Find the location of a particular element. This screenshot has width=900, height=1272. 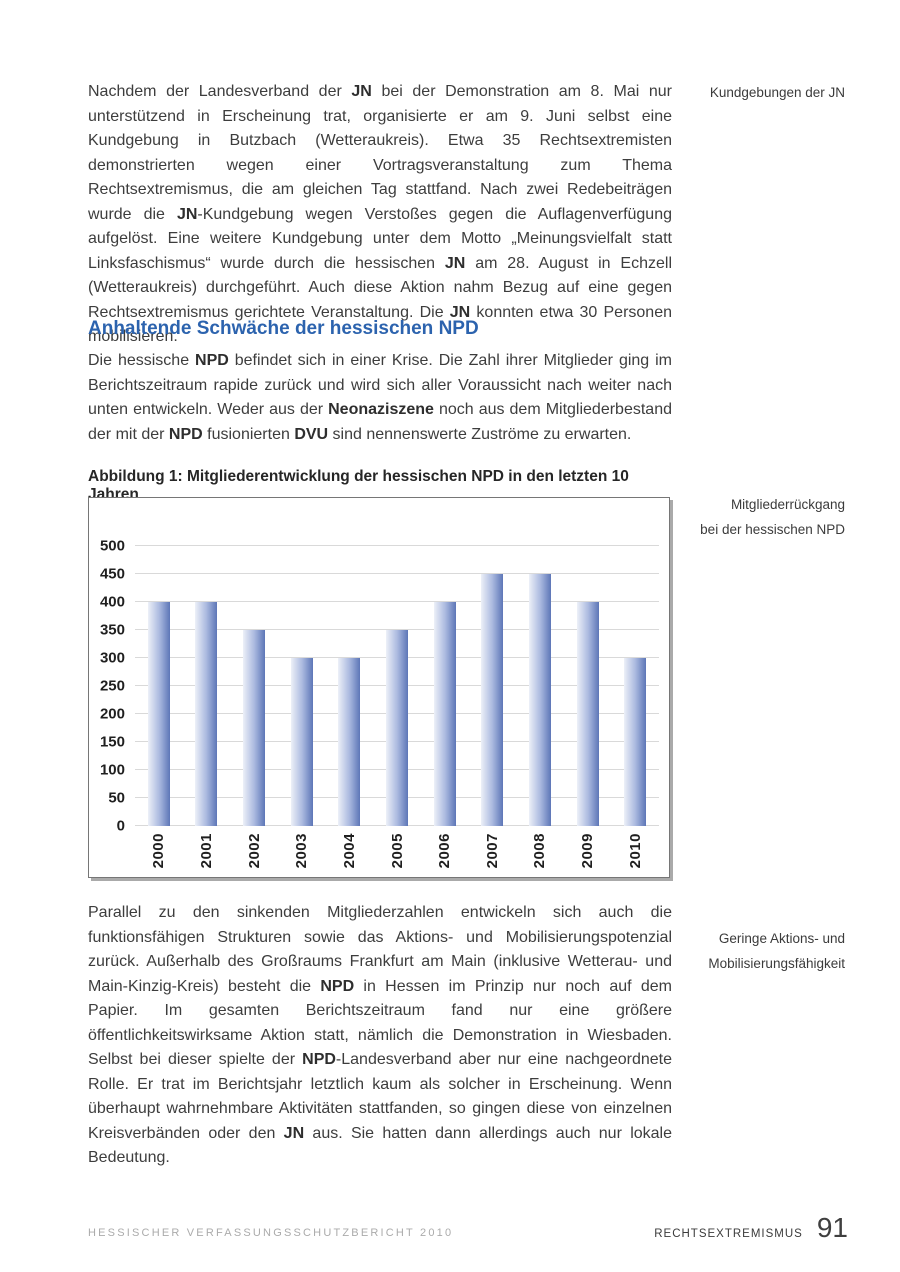

bar-2008 is located at coordinates (539, 700).